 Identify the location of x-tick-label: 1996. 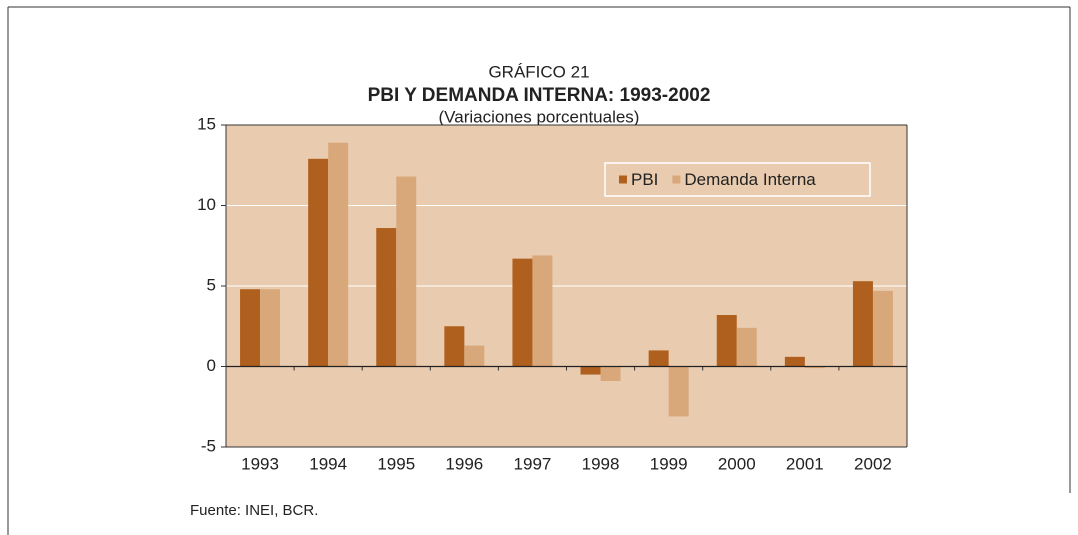
(464, 463).